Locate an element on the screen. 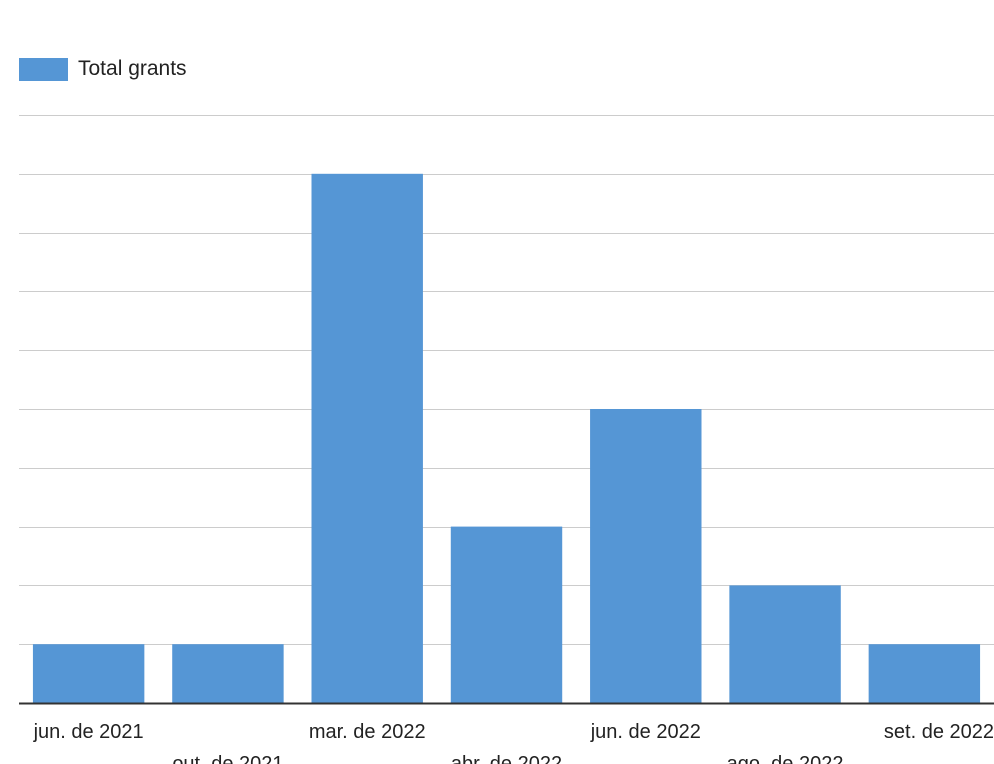  legend: Total grants is located at coordinates (103, 69).